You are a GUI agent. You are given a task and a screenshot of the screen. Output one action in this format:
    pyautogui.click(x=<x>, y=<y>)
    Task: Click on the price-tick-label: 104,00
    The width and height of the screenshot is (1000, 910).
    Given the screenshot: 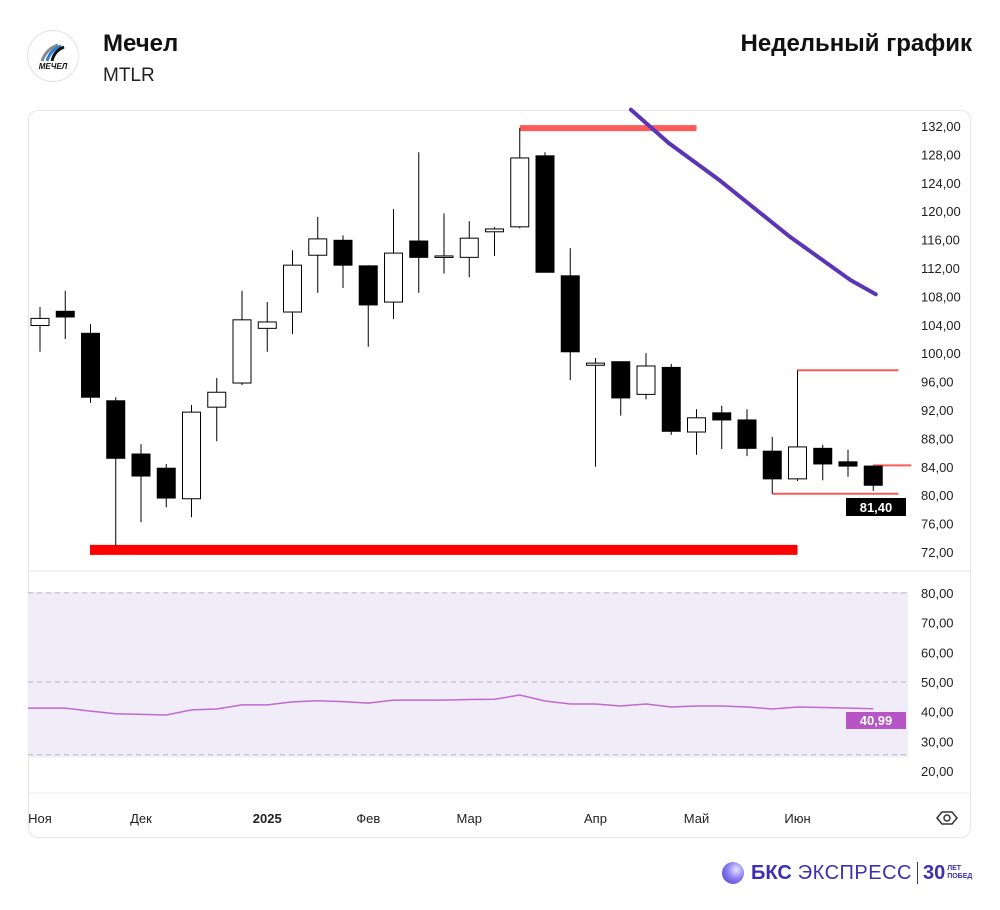 What is the action you would take?
    pyautogui.click(x=941, y=325)
    